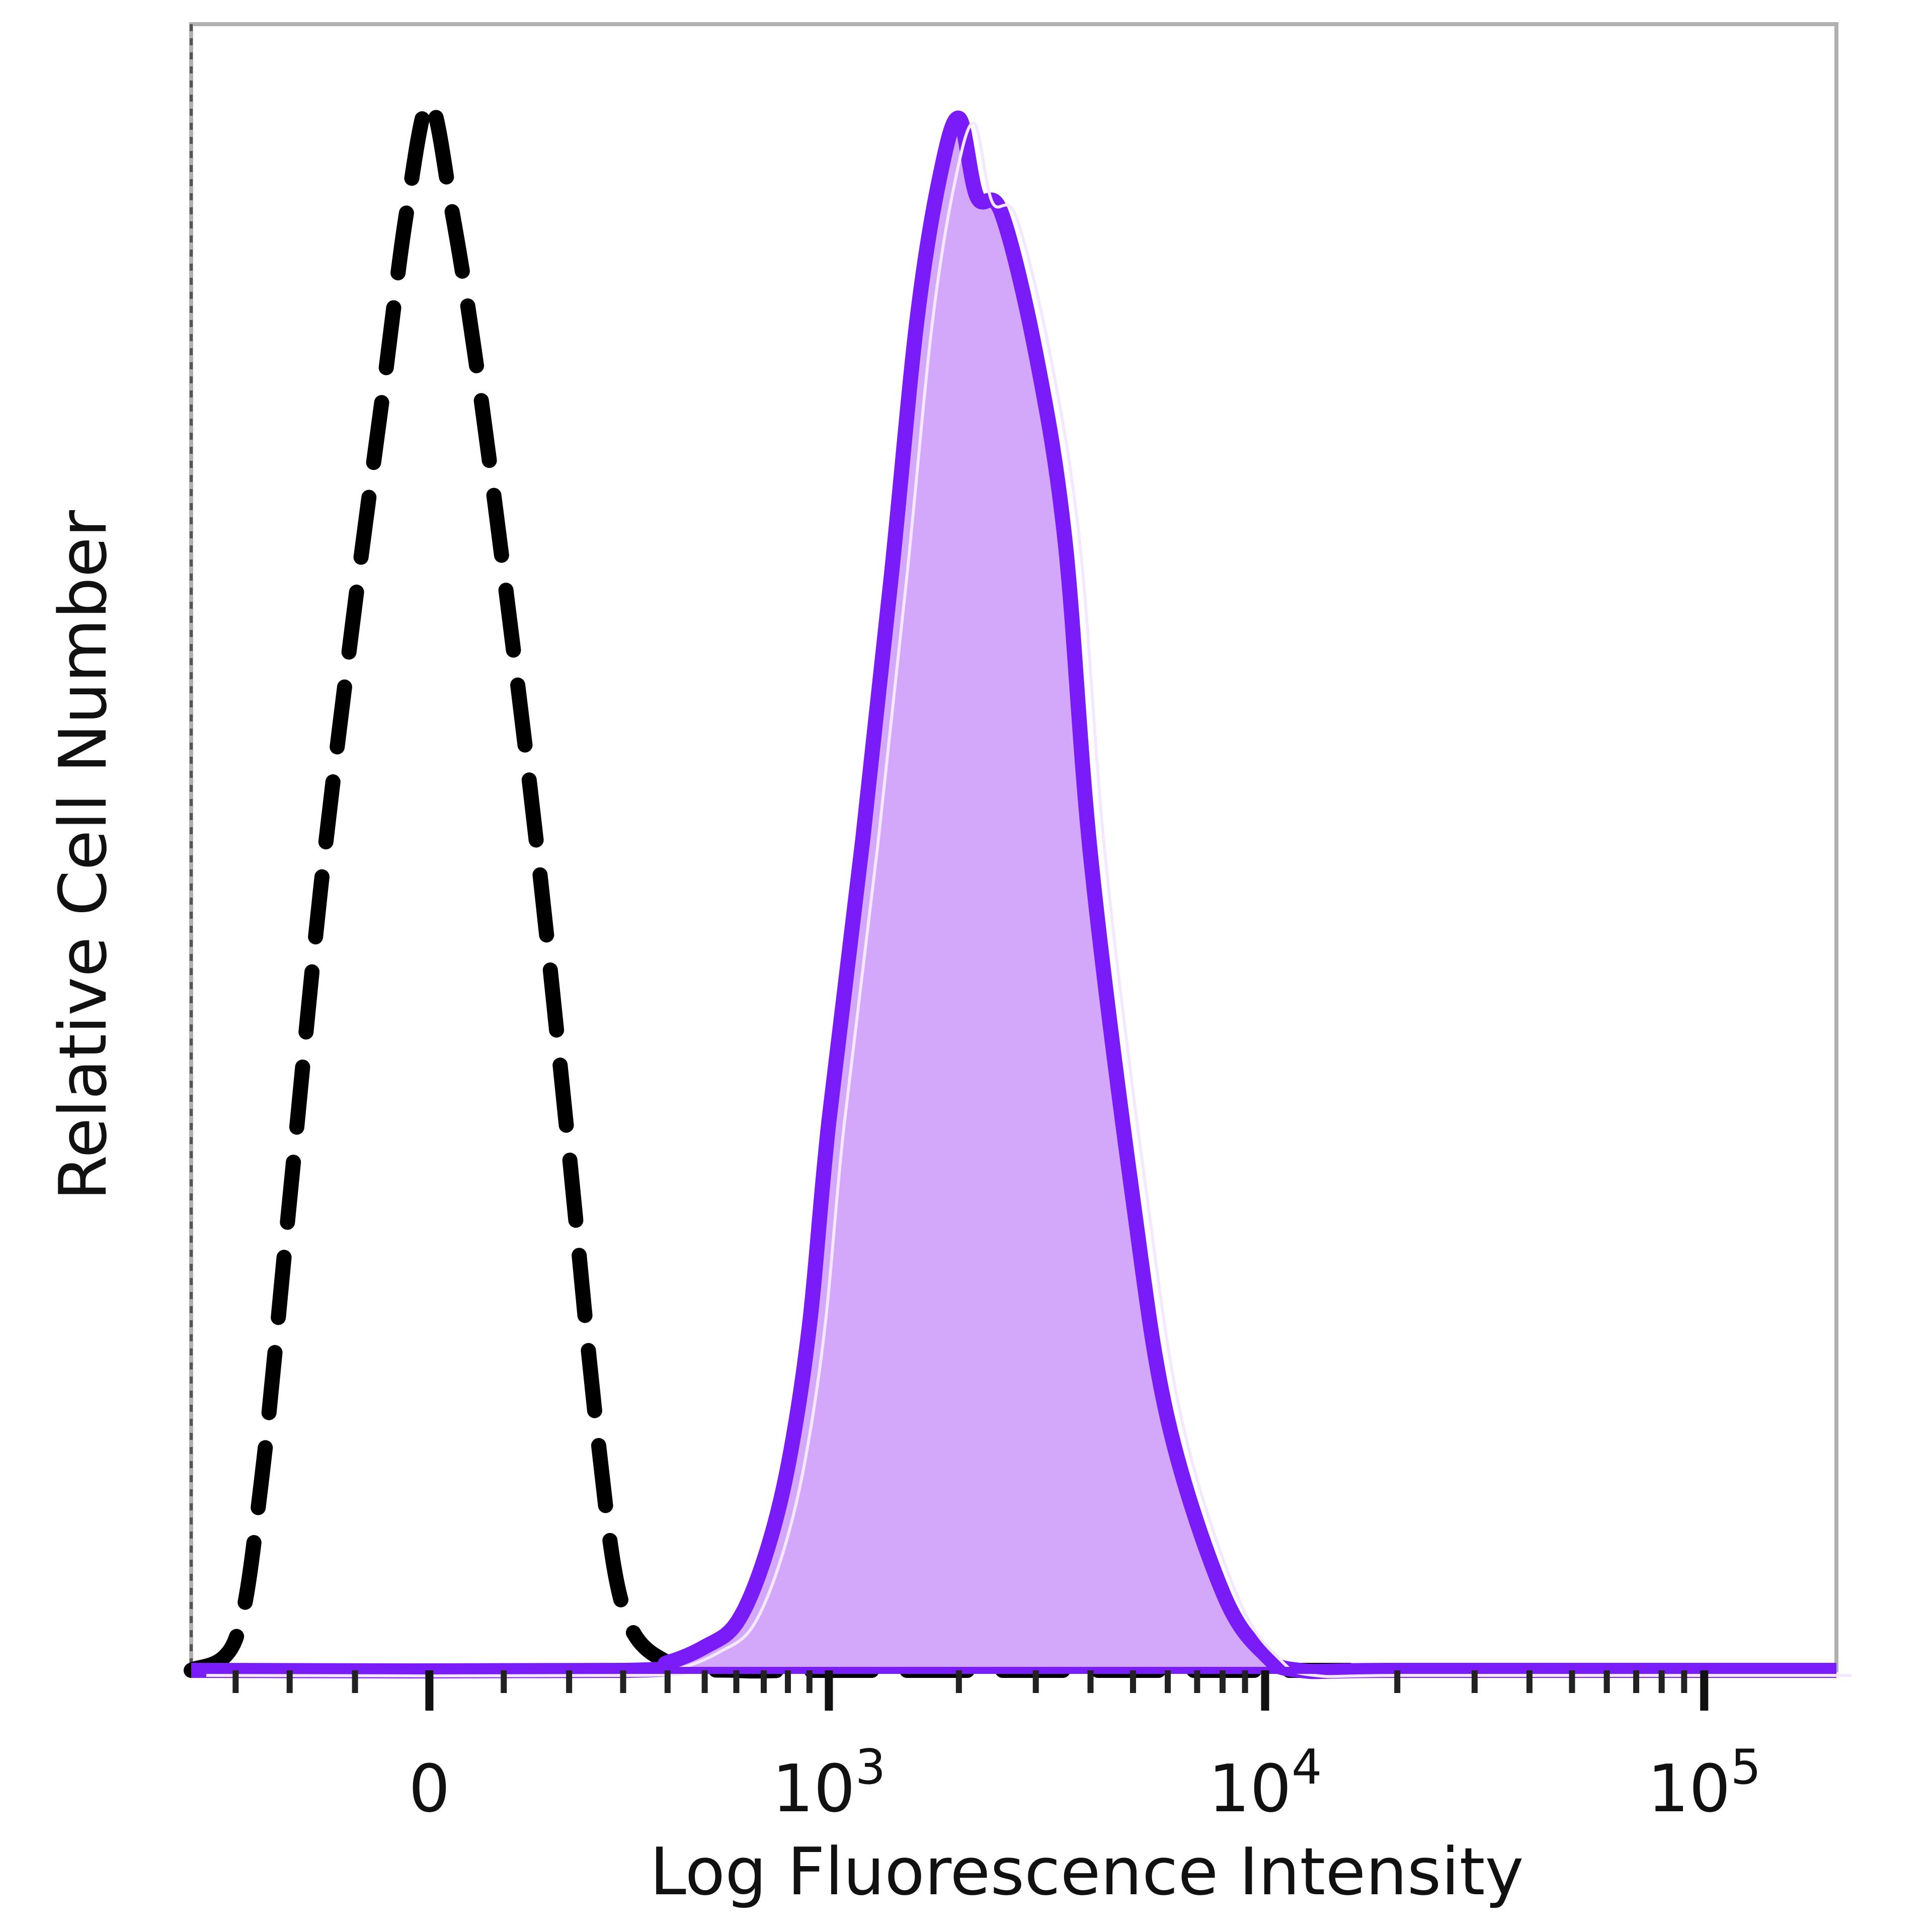 This screenshot has height=1932, width=1932. Describe the element at coordinates (1307, 1768) in the screenshot. I see `x-tick-exponent: 4` at that location.